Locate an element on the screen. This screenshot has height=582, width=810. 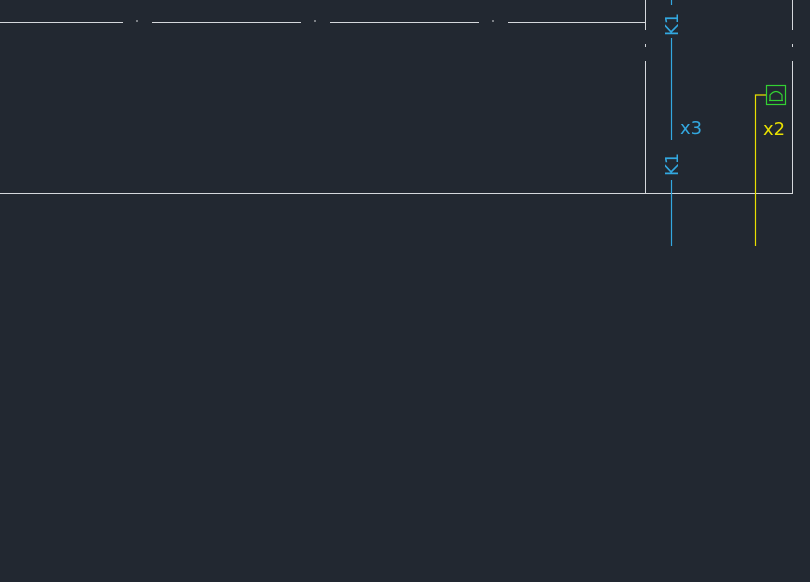
wire-route is located at coordinates (760, 170).